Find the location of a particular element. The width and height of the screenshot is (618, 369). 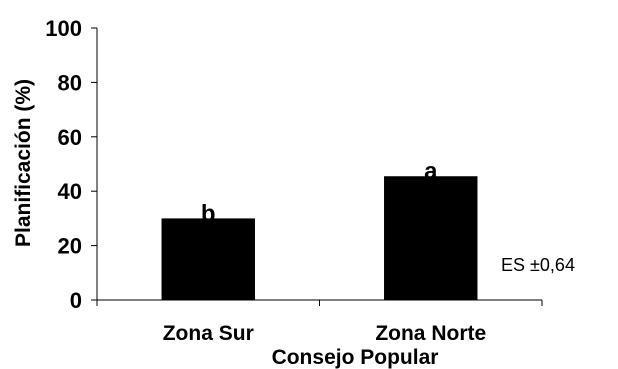

x-category-label: Zona Sur is located at coordinates (208, 333).